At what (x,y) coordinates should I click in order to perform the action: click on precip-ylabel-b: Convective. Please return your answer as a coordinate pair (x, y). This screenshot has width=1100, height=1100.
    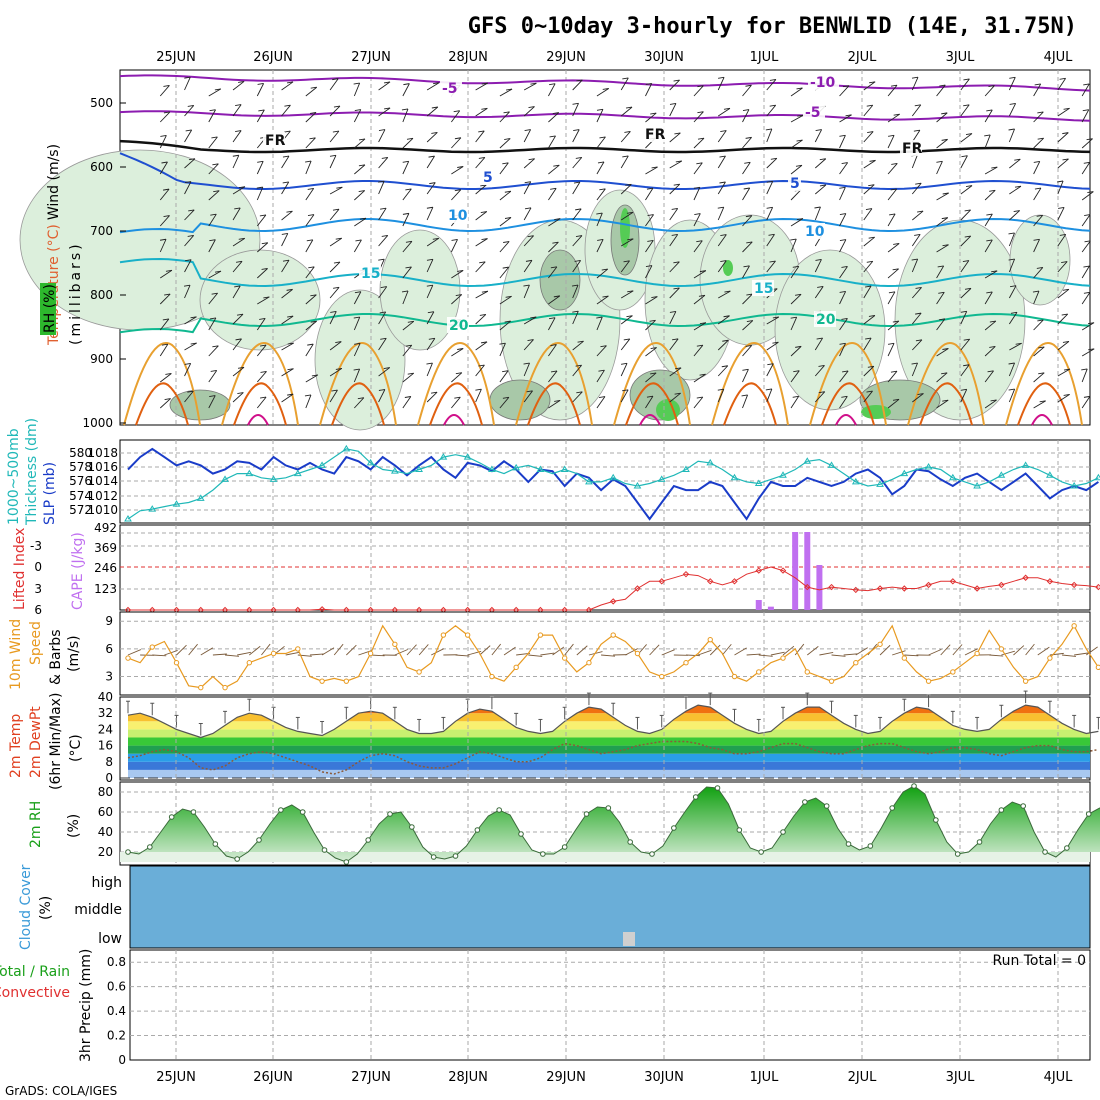
    Looking at the image, I should click on (35, 993).